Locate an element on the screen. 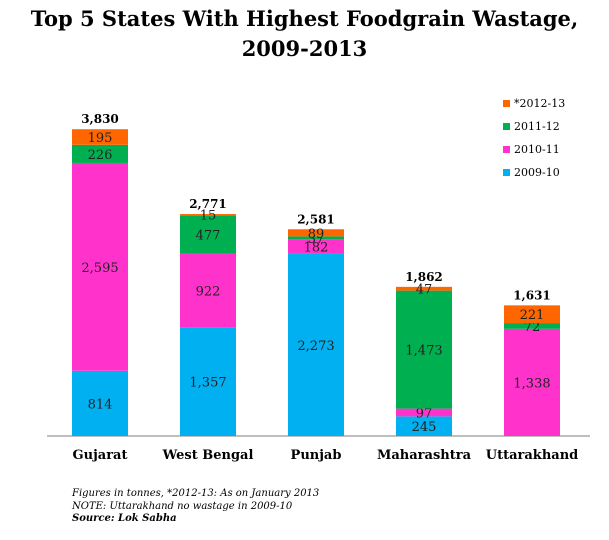  x-tick-label-maharashtra: Maharashtra is located at coordinates (424, 455).